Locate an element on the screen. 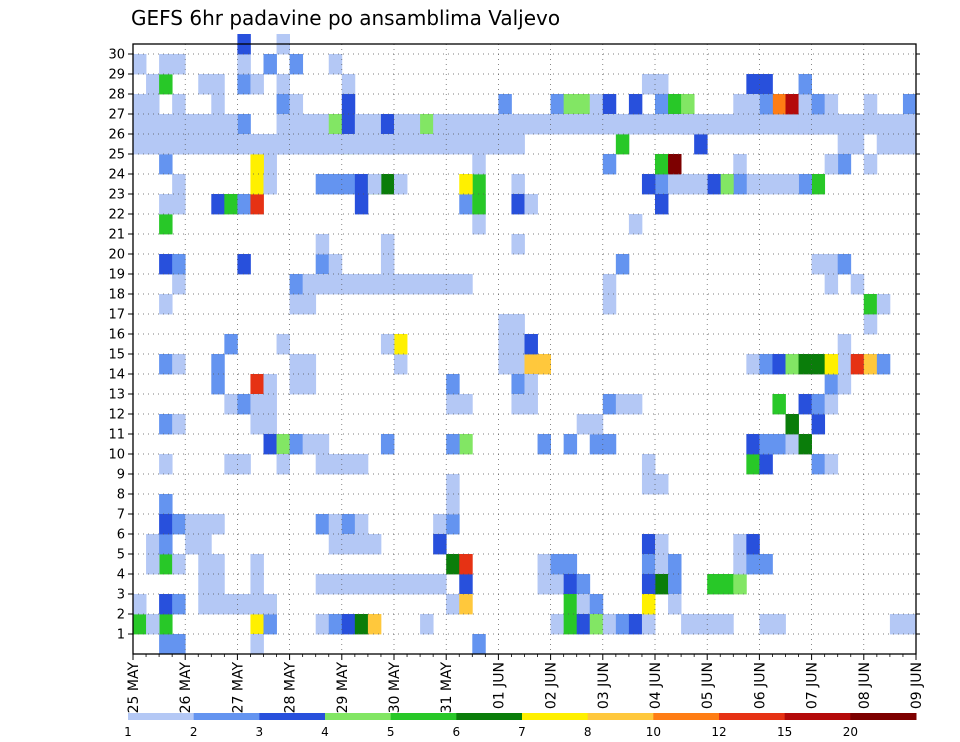  y-tick-label: 22 is located at coordinates (116, 215).